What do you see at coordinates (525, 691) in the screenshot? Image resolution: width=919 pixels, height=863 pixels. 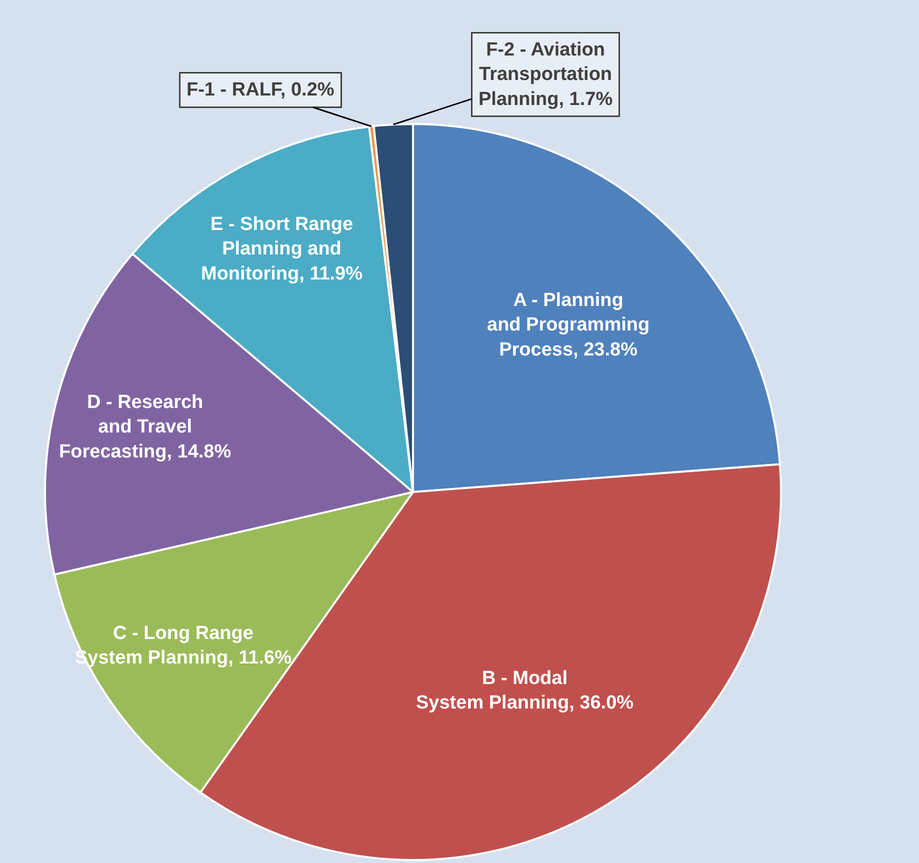 I see `slice-label: B - Modal System Planning, 36.0%` at bounding box center [525, 691].